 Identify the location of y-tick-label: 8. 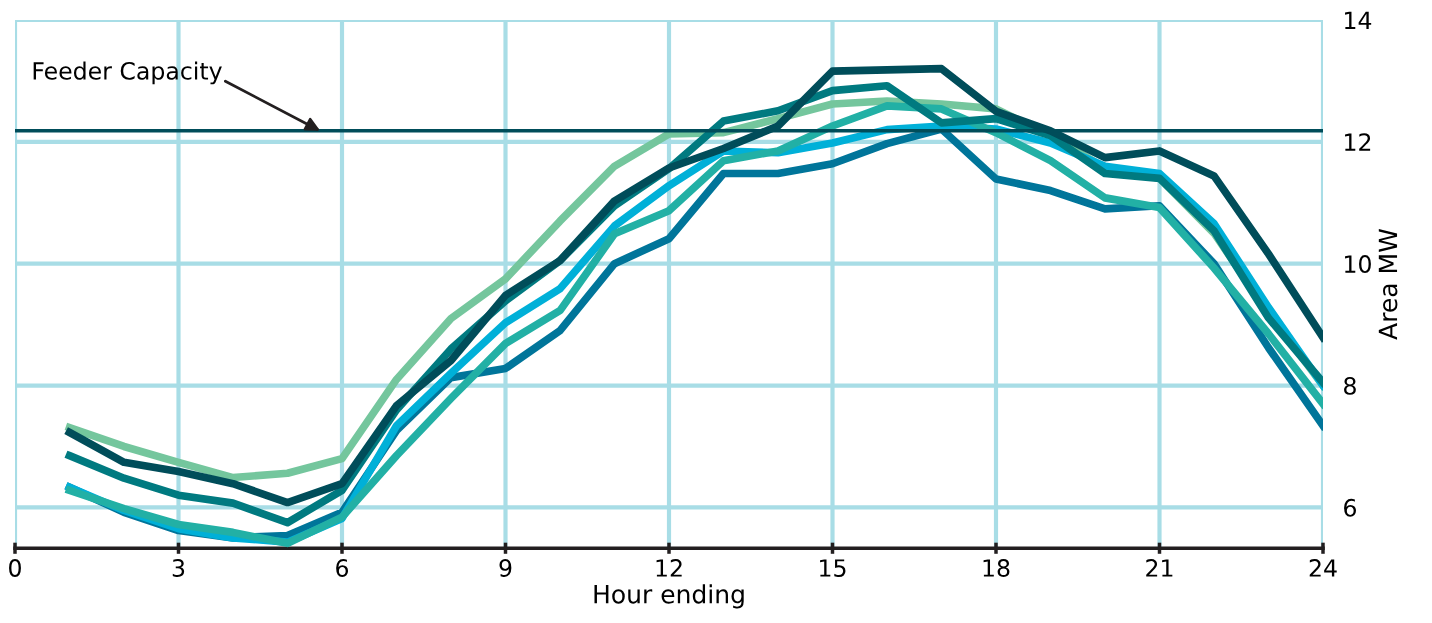
(1350, 385).